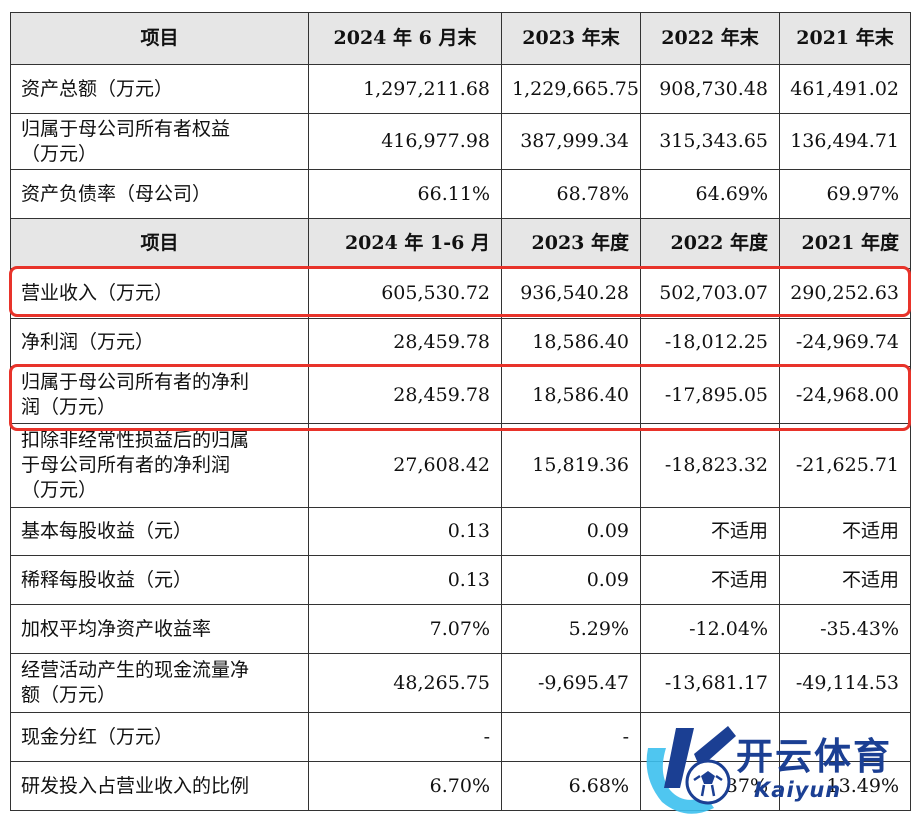 Image resolution: width=922 pixels, height=826 pixels. I want to click on cell-value: 6.68%, so click(571, 786).